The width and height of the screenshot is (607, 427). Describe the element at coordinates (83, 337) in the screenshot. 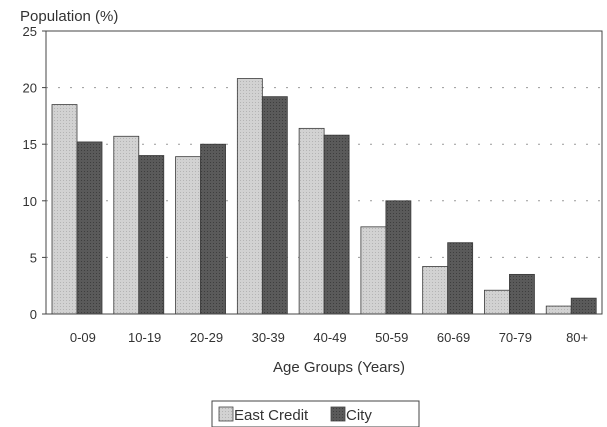

I see `x-tick-label: 0-09` at that location.